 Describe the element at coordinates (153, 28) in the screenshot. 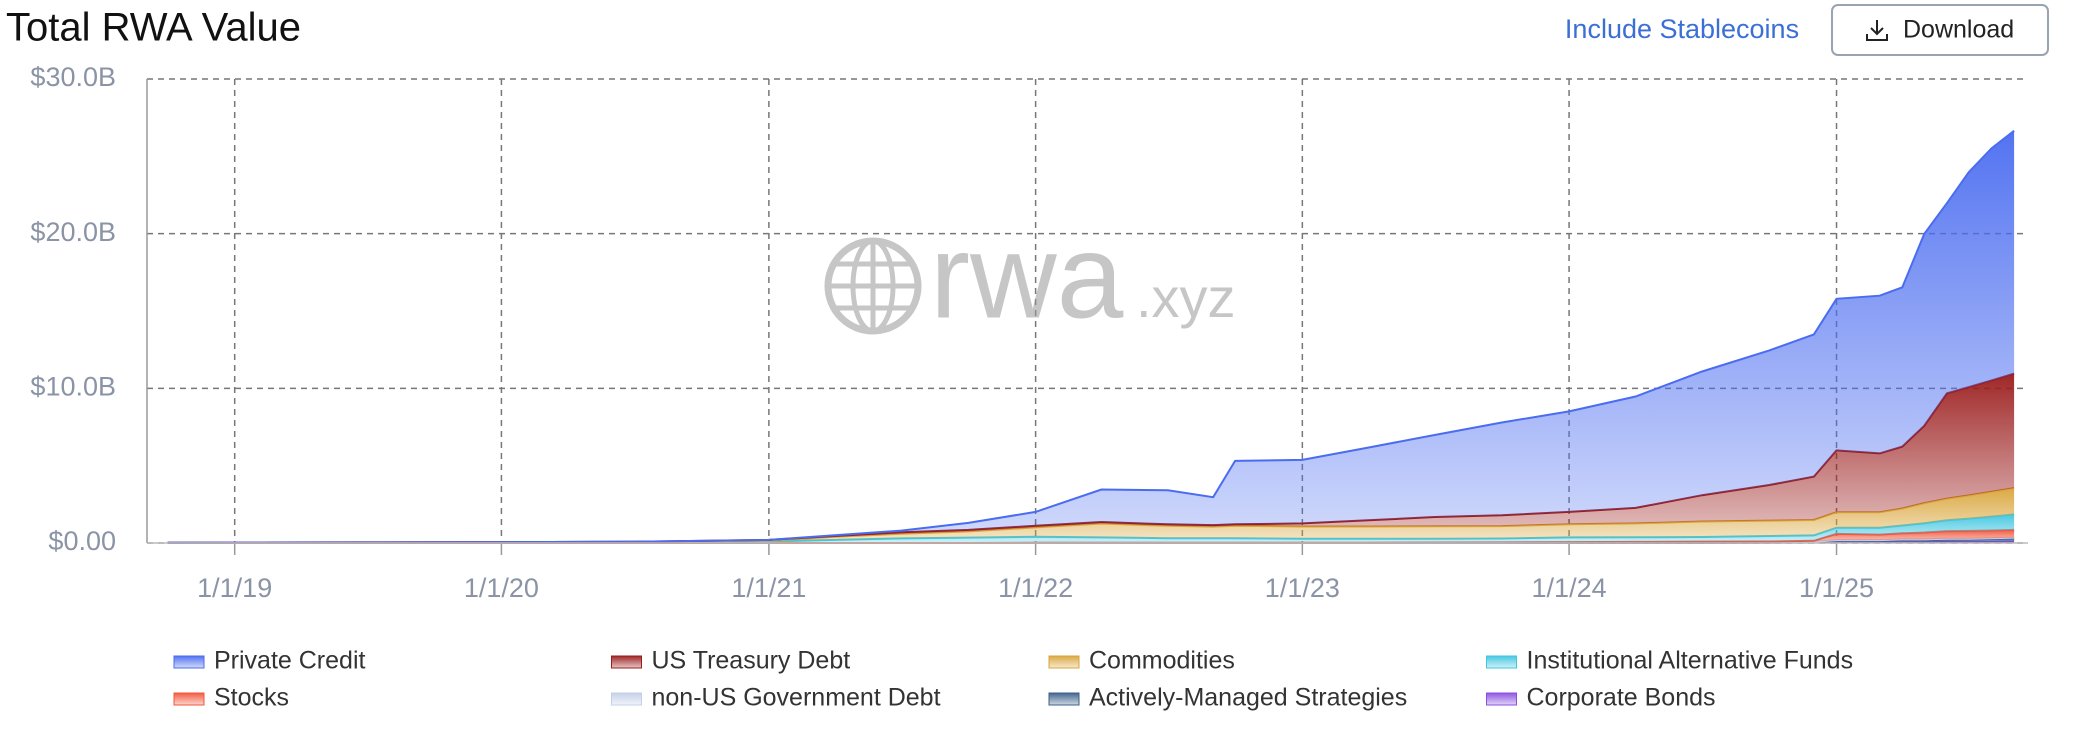

I see `chart-title: Total RWA Value` at that location.